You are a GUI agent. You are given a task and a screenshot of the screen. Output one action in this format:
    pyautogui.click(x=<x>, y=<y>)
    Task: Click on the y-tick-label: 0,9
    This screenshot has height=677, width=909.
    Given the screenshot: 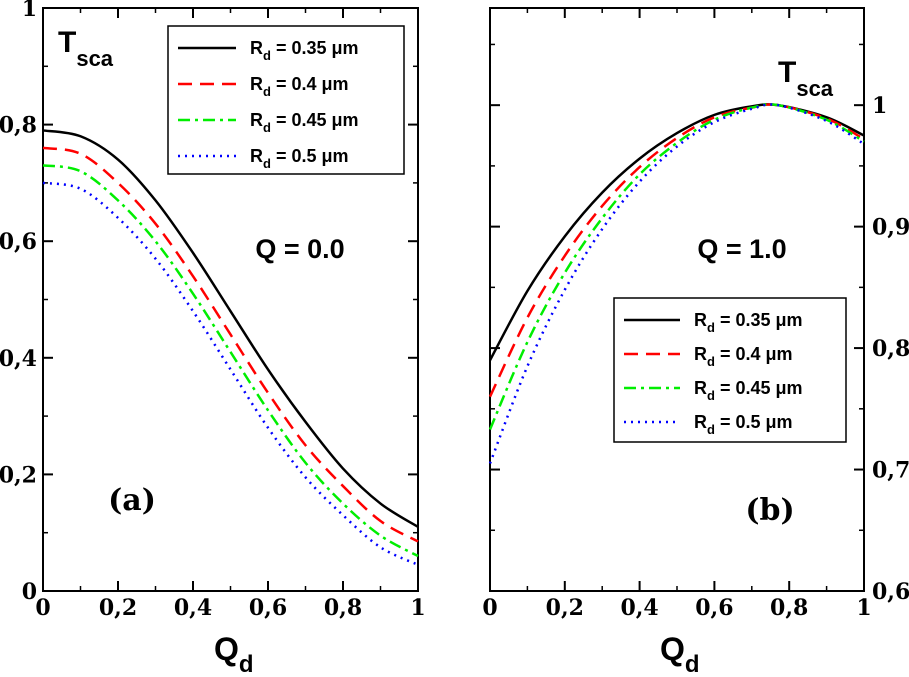 What is the action you would take?
    pyautogui.click(x=890, y=228)
    